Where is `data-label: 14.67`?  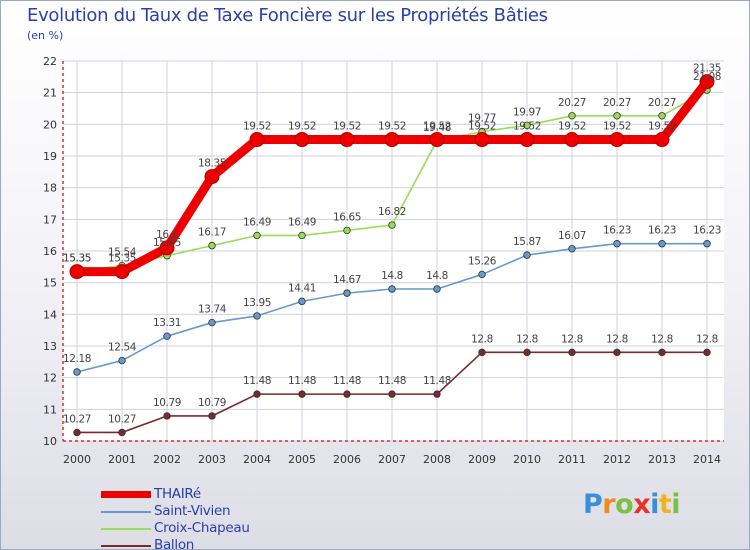 data-label: 14.67 is located at coordinates (347, 280).